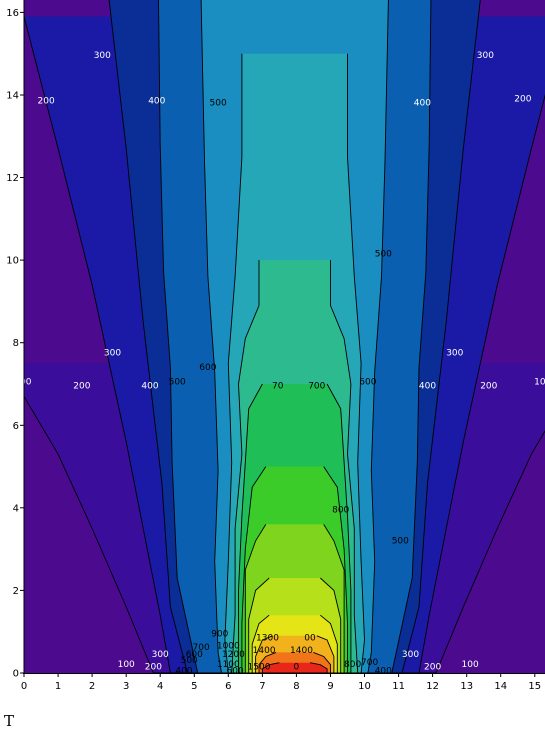  What do you see at coordinates (219, 634) in the screenshot?
I see `contour-label: 900` at bounding box center [219, 634].